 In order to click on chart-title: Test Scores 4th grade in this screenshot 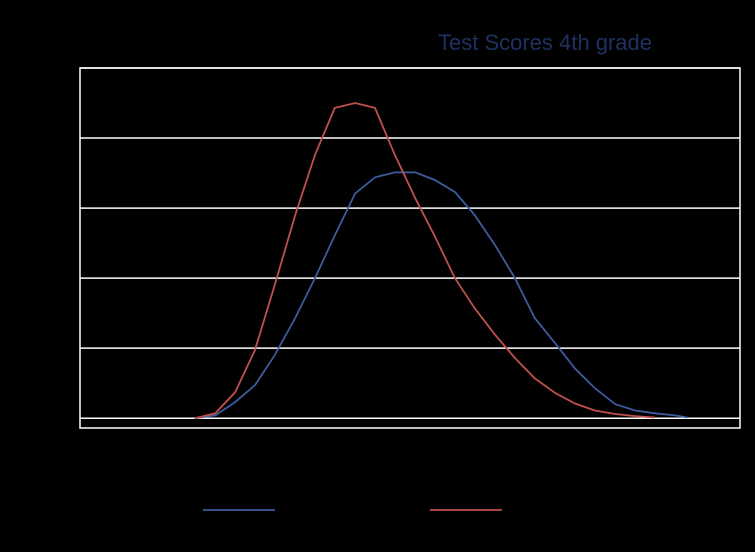, I will do `click(545, 42)`.